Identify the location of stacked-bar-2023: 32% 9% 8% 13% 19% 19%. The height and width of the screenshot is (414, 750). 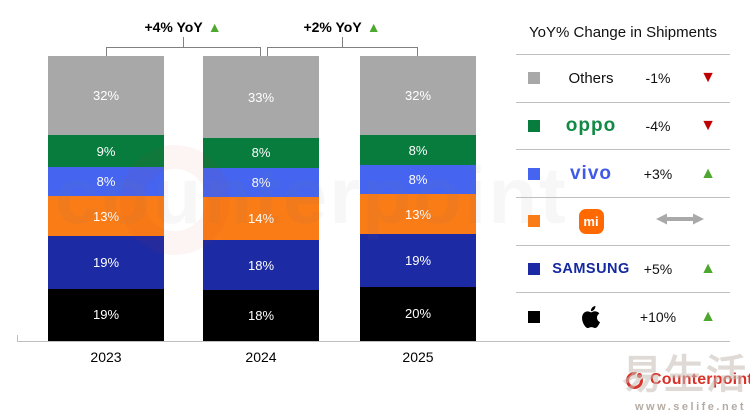
(106, 198).